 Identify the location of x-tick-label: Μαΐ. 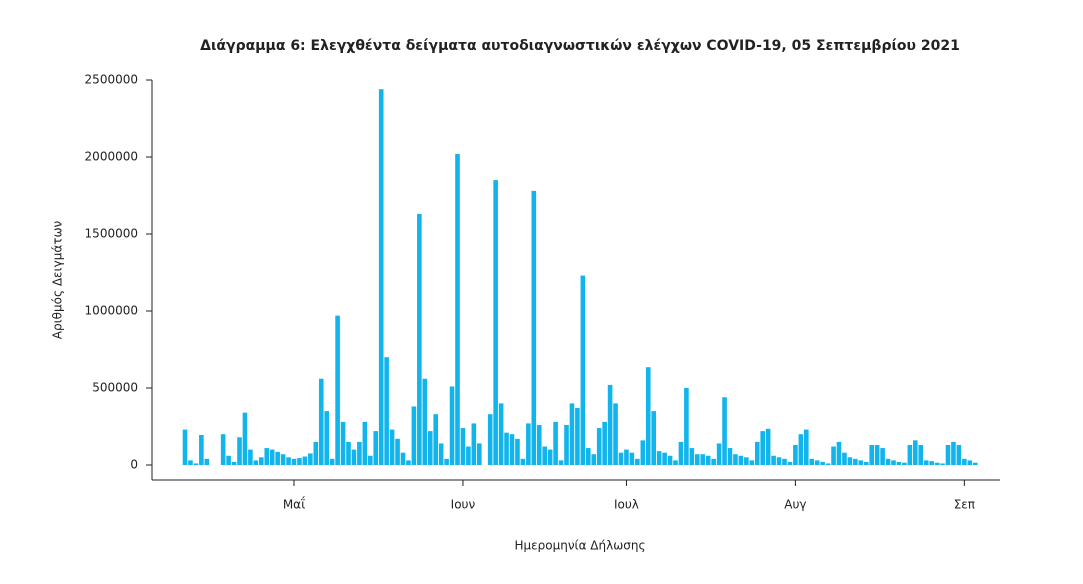
(294, 504).